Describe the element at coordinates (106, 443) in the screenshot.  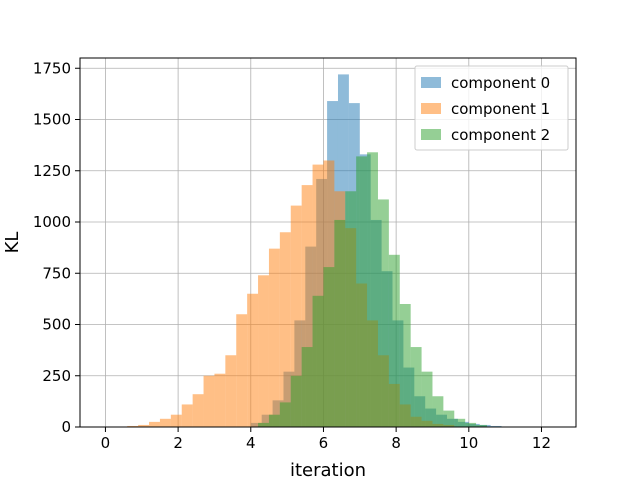
I see `x-tick-label: 0` at that location.